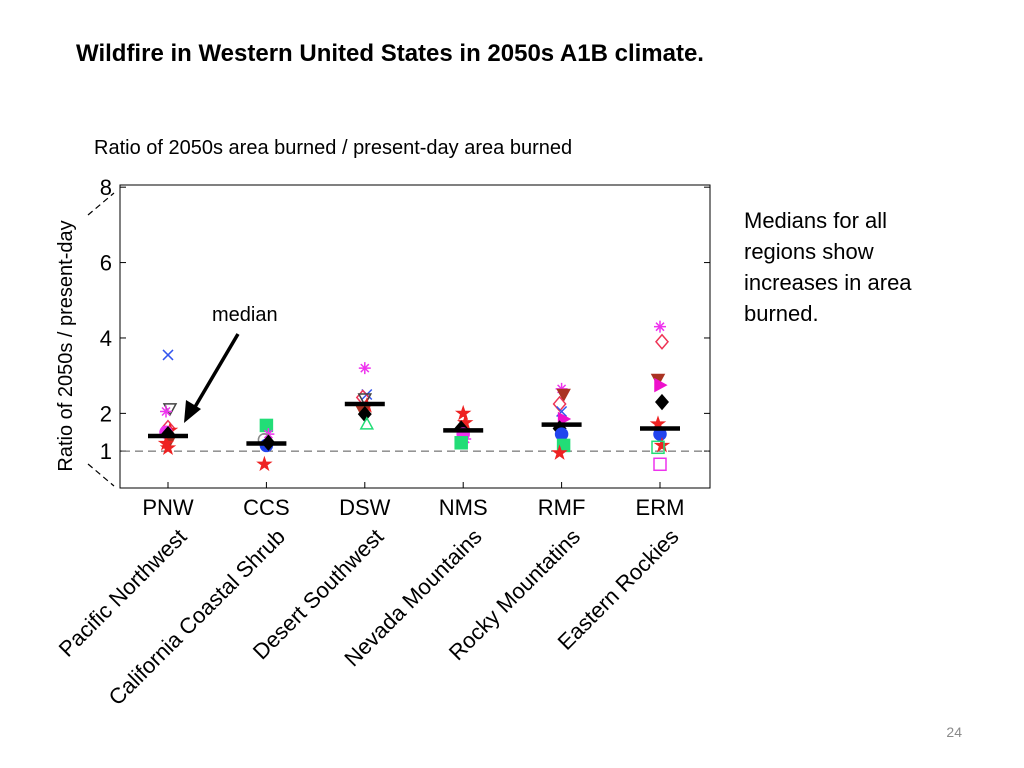 The height and width of the screenshot is (768, 1024). What do you see at coordinates (367, 423) in the screenshot?
I see `data-point-triangle-open` at bounding box center [367, 423].